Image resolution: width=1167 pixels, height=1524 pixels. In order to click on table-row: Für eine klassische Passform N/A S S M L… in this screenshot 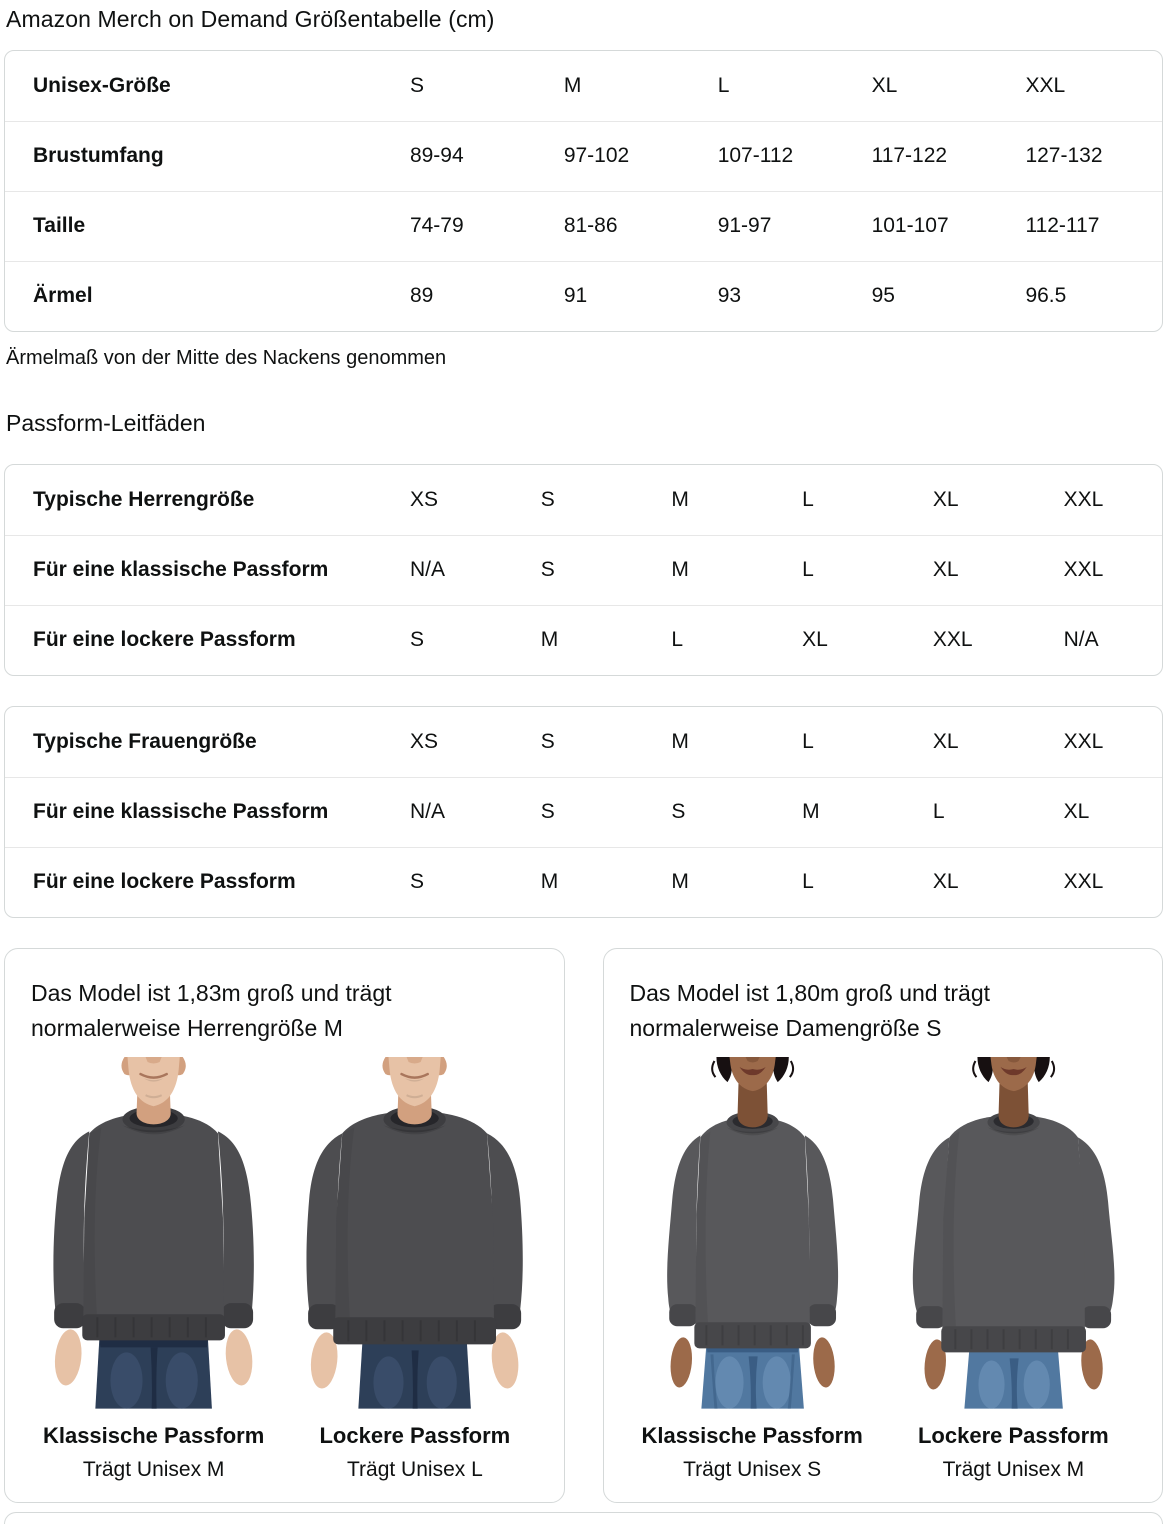, I will do `click(583, 812)`.